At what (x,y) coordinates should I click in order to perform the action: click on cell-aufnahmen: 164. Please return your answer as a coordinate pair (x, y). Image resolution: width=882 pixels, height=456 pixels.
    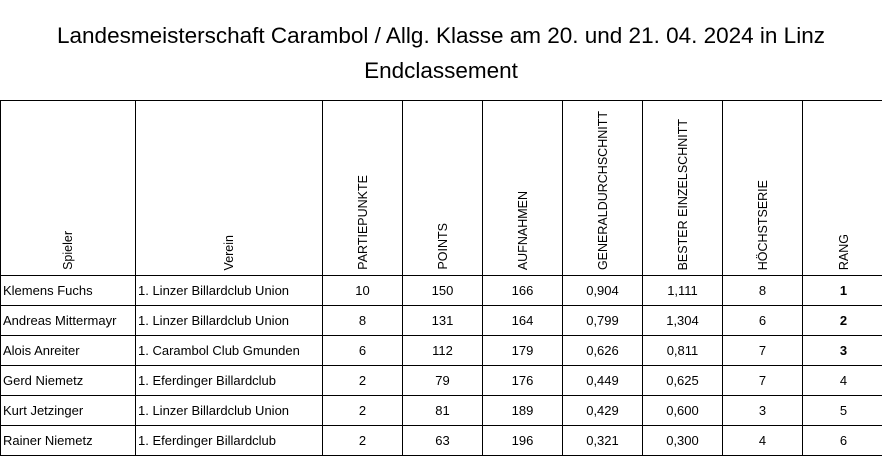
    Looking at the image, I should click on (522, 320).